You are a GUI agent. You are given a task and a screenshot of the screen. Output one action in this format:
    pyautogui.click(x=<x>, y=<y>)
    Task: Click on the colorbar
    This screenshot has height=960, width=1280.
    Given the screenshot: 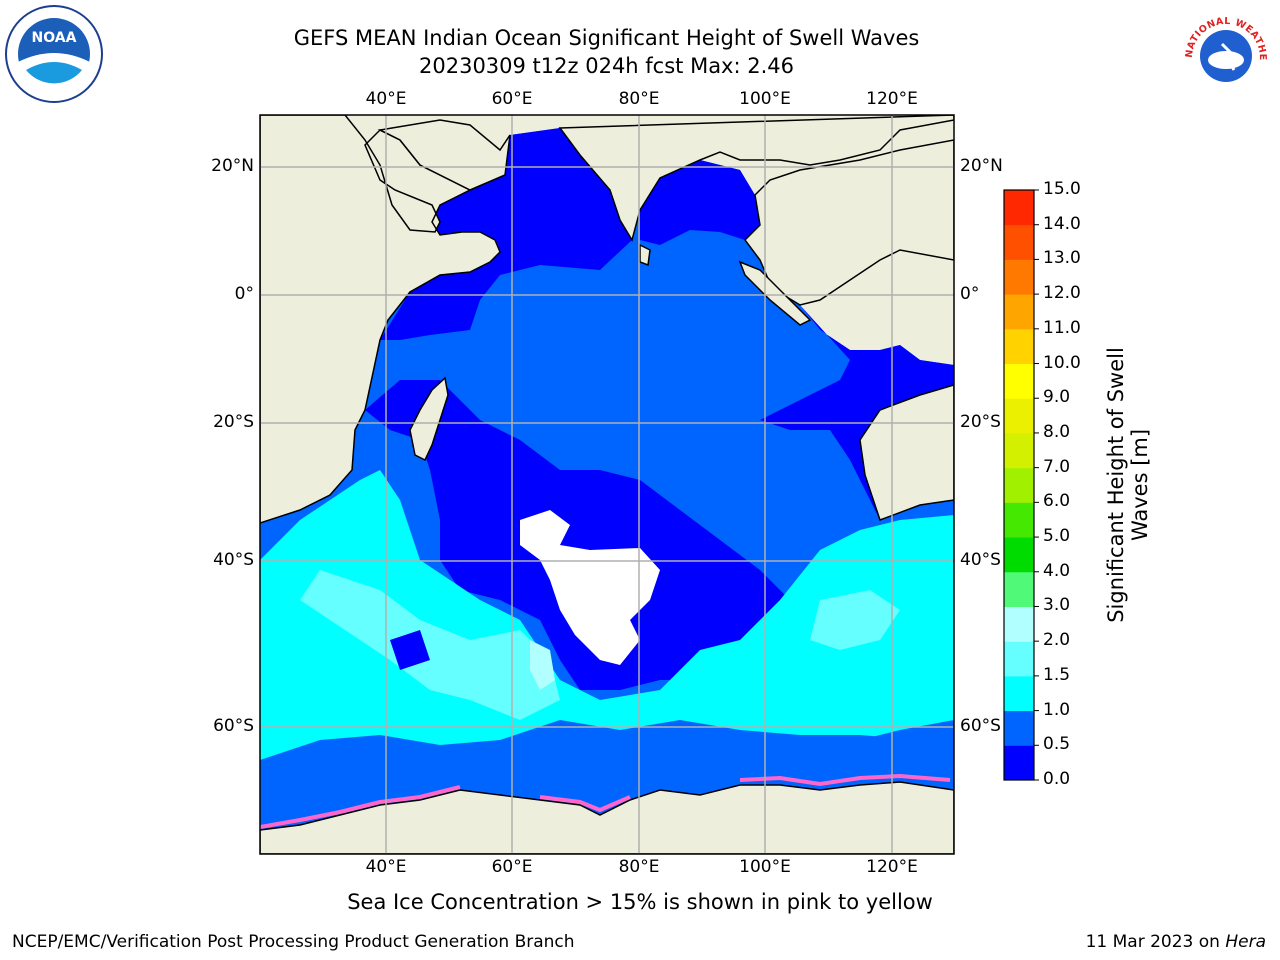 What is the action you would take?
    pyautogui.click(x=1021, y=485)
    